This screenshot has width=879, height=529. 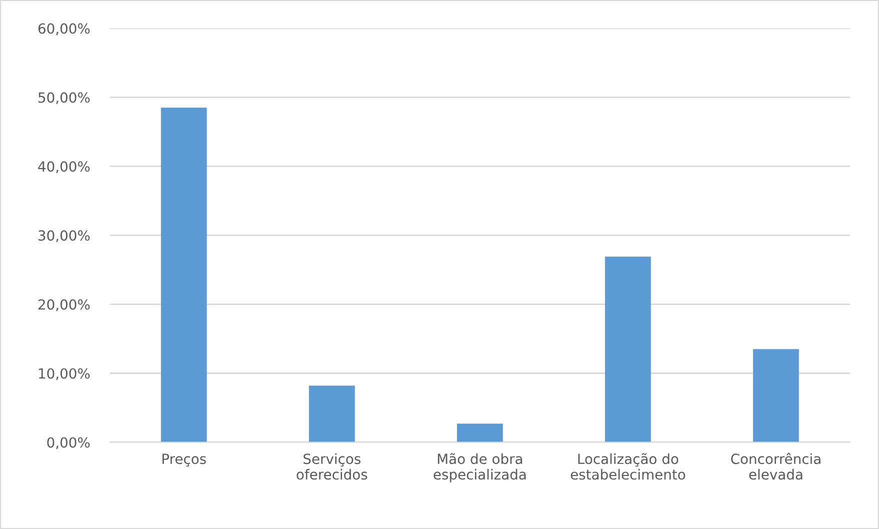 I want to click on y-tick-label: 10,00%, so click(x=64, y=374).